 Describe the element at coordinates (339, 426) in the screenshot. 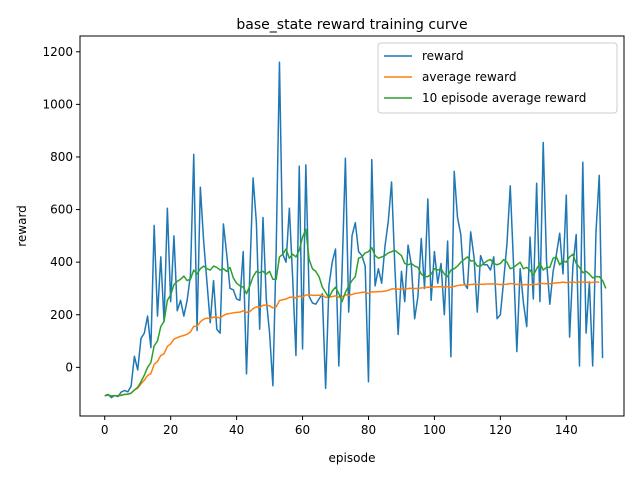

I see `x-axis: 0 20 40 60 80 100 120 140` at that location.